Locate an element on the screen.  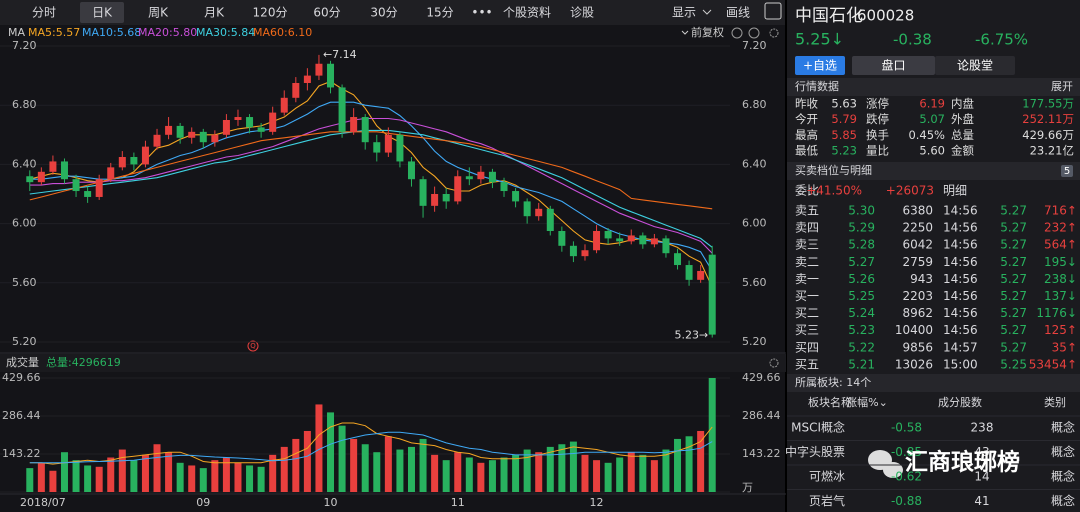
sector-name: 中字头股票 is located at coordinates (815, 451).